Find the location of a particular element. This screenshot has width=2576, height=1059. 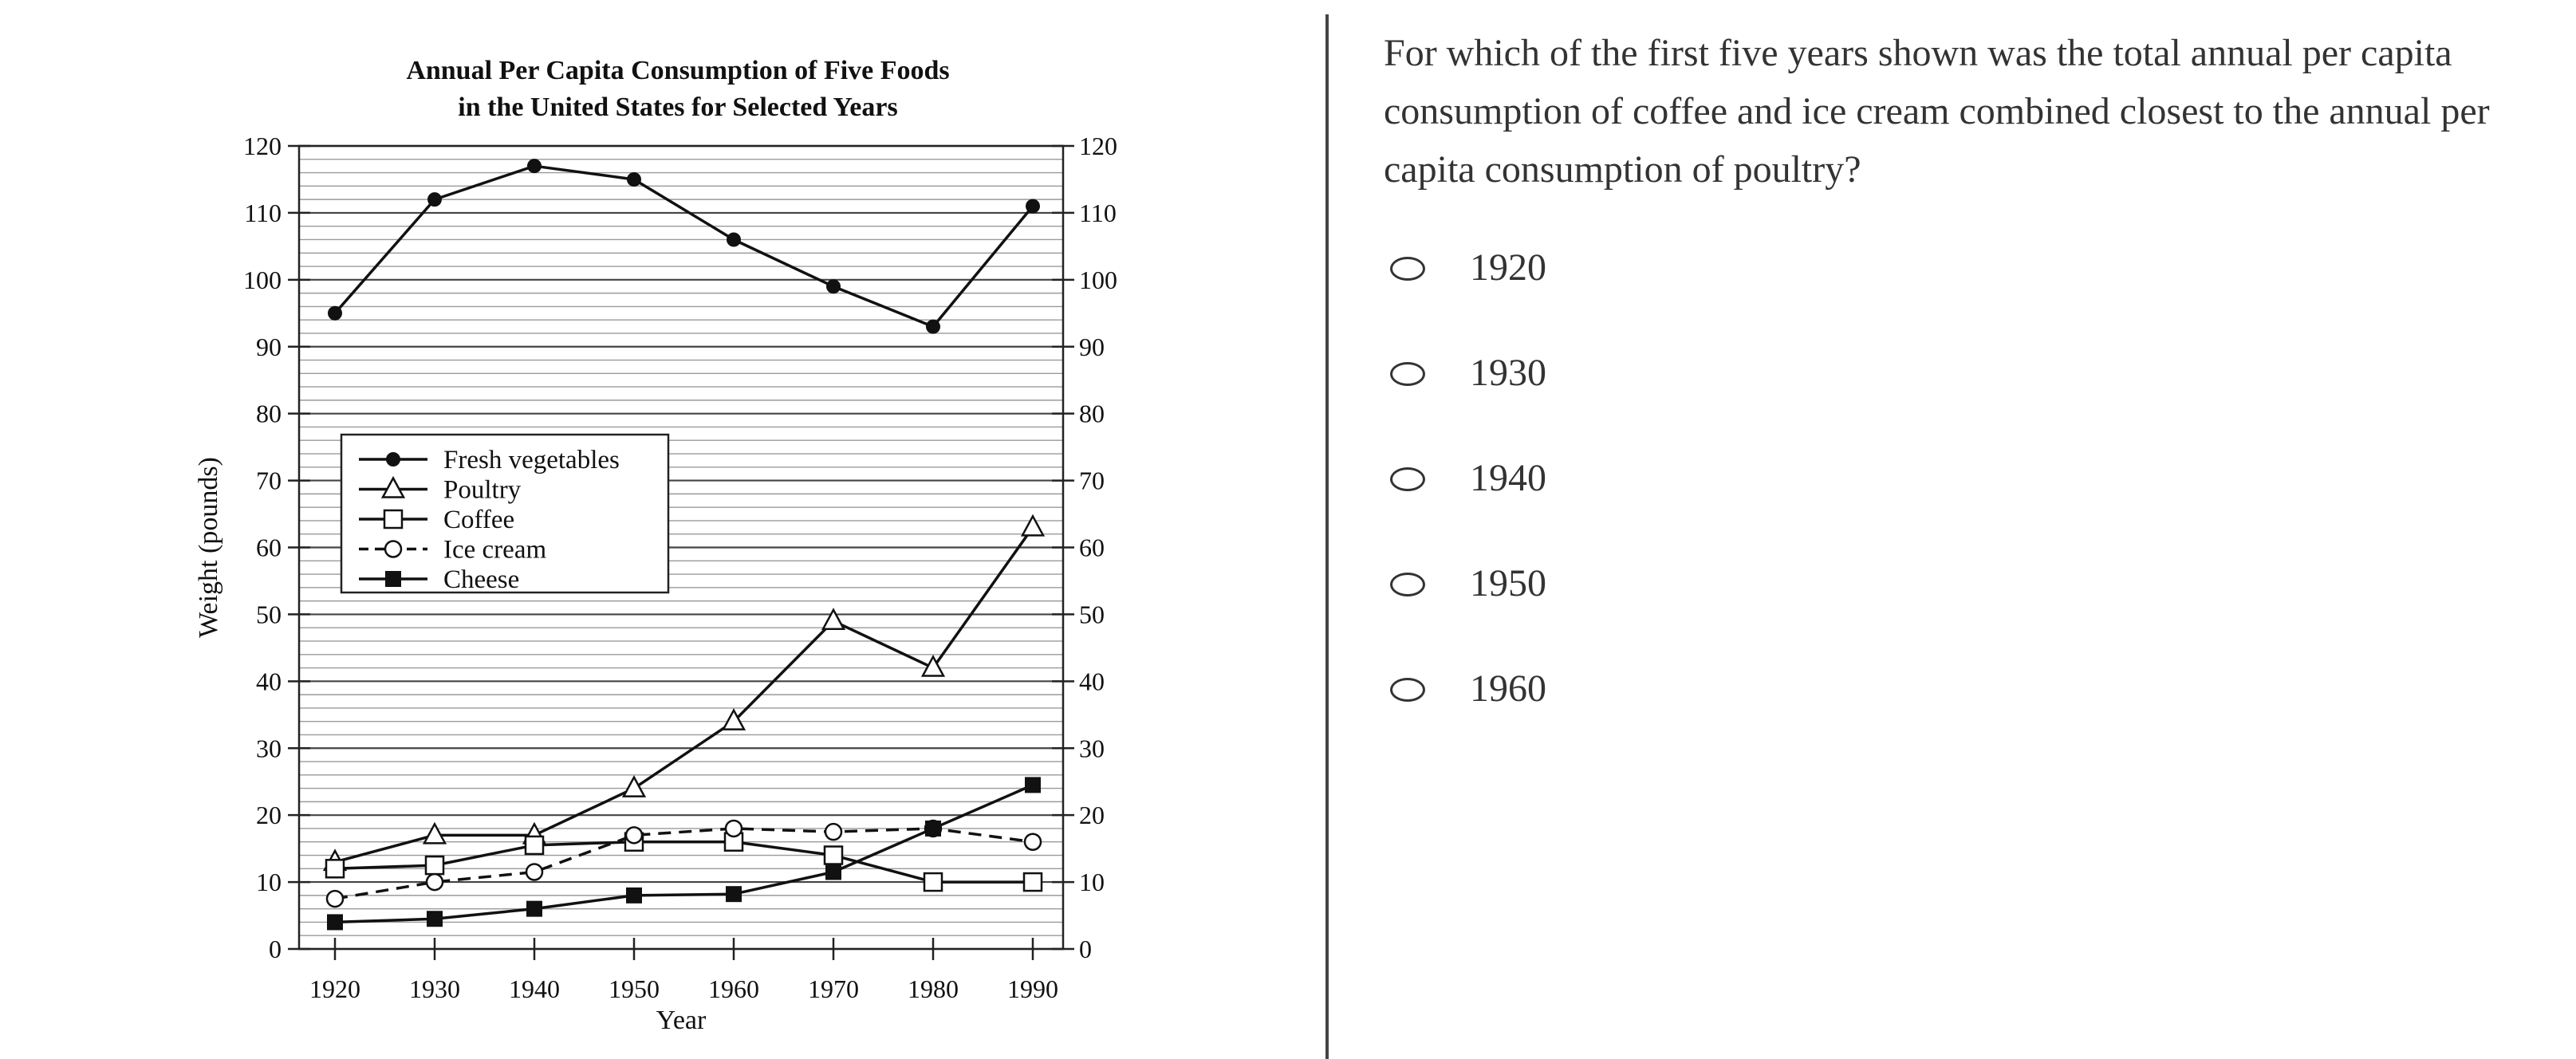

x-tick-label: 1940 is located at coordinates (534, 988).